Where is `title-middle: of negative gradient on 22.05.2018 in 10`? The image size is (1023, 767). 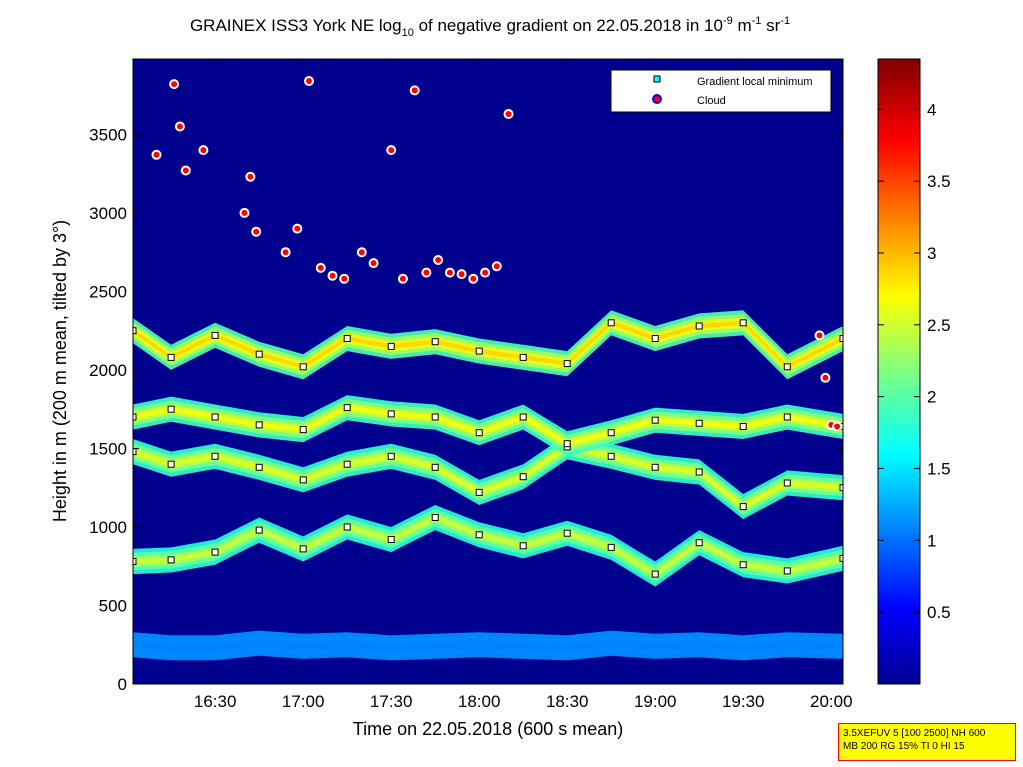 title-middle: of negative gradient on 22.05.2018 in 10 is located at coordinates (568, 25).